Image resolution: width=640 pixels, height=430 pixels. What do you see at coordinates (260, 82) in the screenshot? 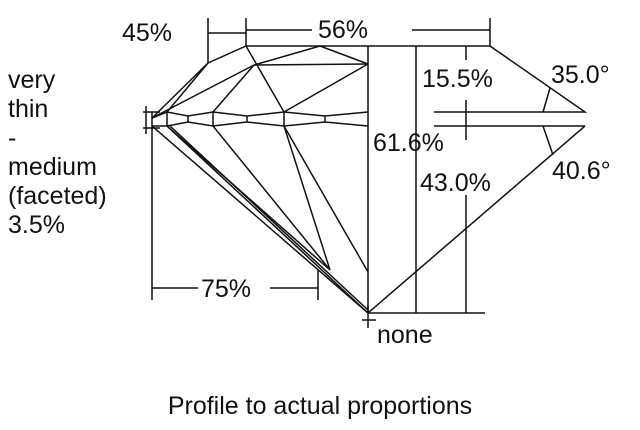
I see `crown-facets` at bounding box center [260, 82].